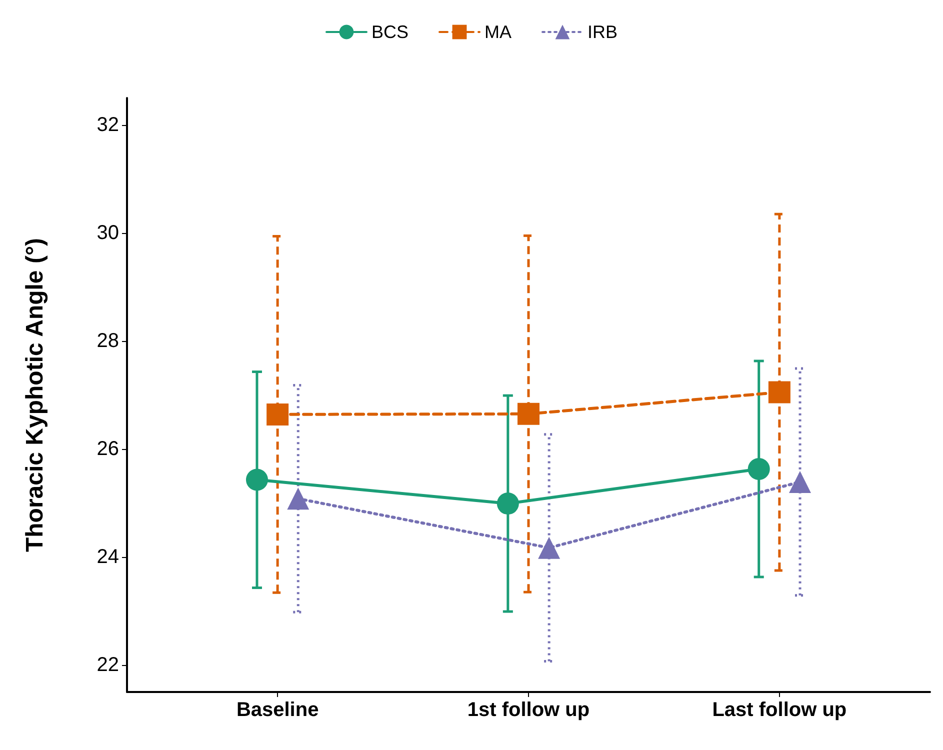  What do you see at coordinates (528, 710) in the screenshot?
I see `x-tick-label: 1st follow up` at bounding box center [528, 710].